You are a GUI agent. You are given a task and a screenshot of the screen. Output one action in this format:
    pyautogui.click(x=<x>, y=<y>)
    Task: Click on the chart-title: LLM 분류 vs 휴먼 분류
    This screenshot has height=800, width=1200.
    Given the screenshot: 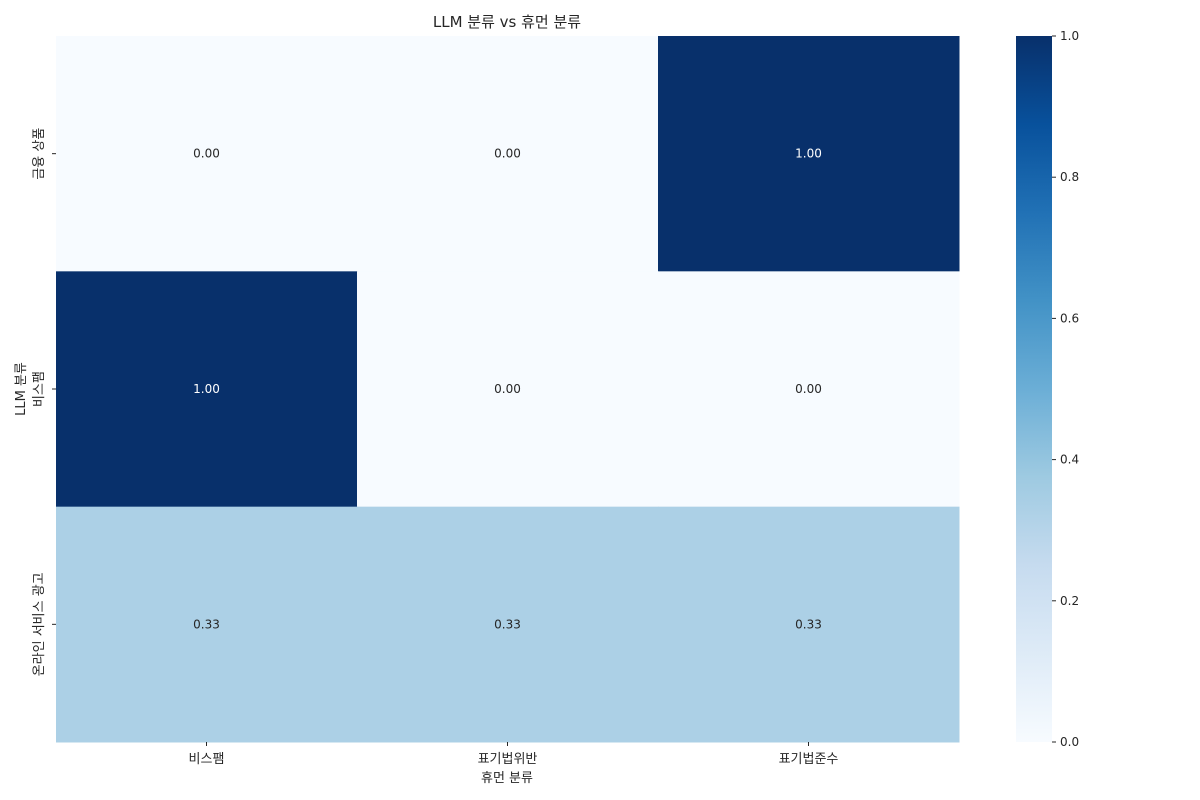 What is the action you would take?
    pyautogui.click(x=507, y=22)
    